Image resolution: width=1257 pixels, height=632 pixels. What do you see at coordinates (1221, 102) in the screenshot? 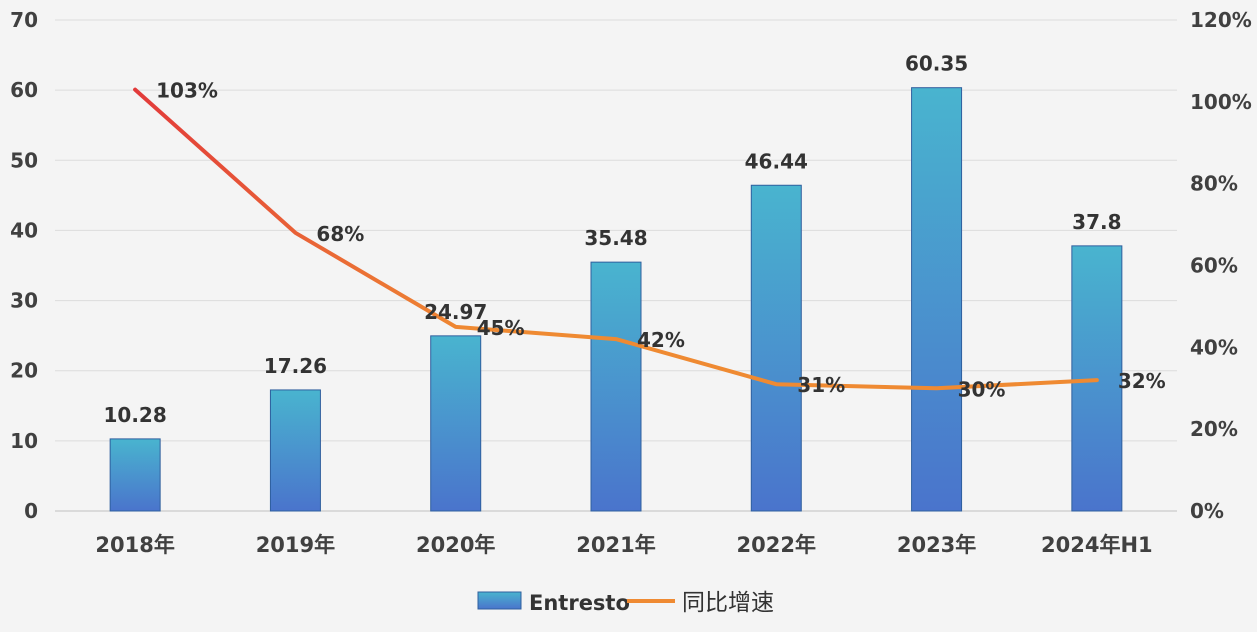
I see `y-right-tick-label: 100%` at bounding box center [1221, 102].